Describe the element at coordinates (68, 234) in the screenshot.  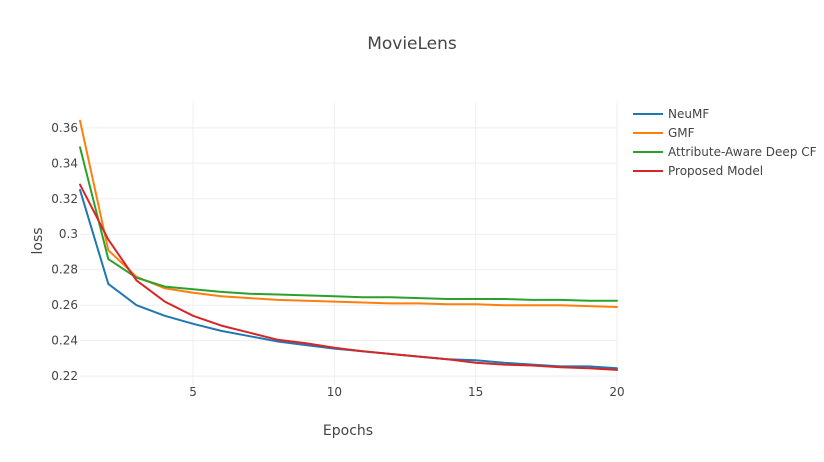
I see `y-tick-label: 0.3` at that location.